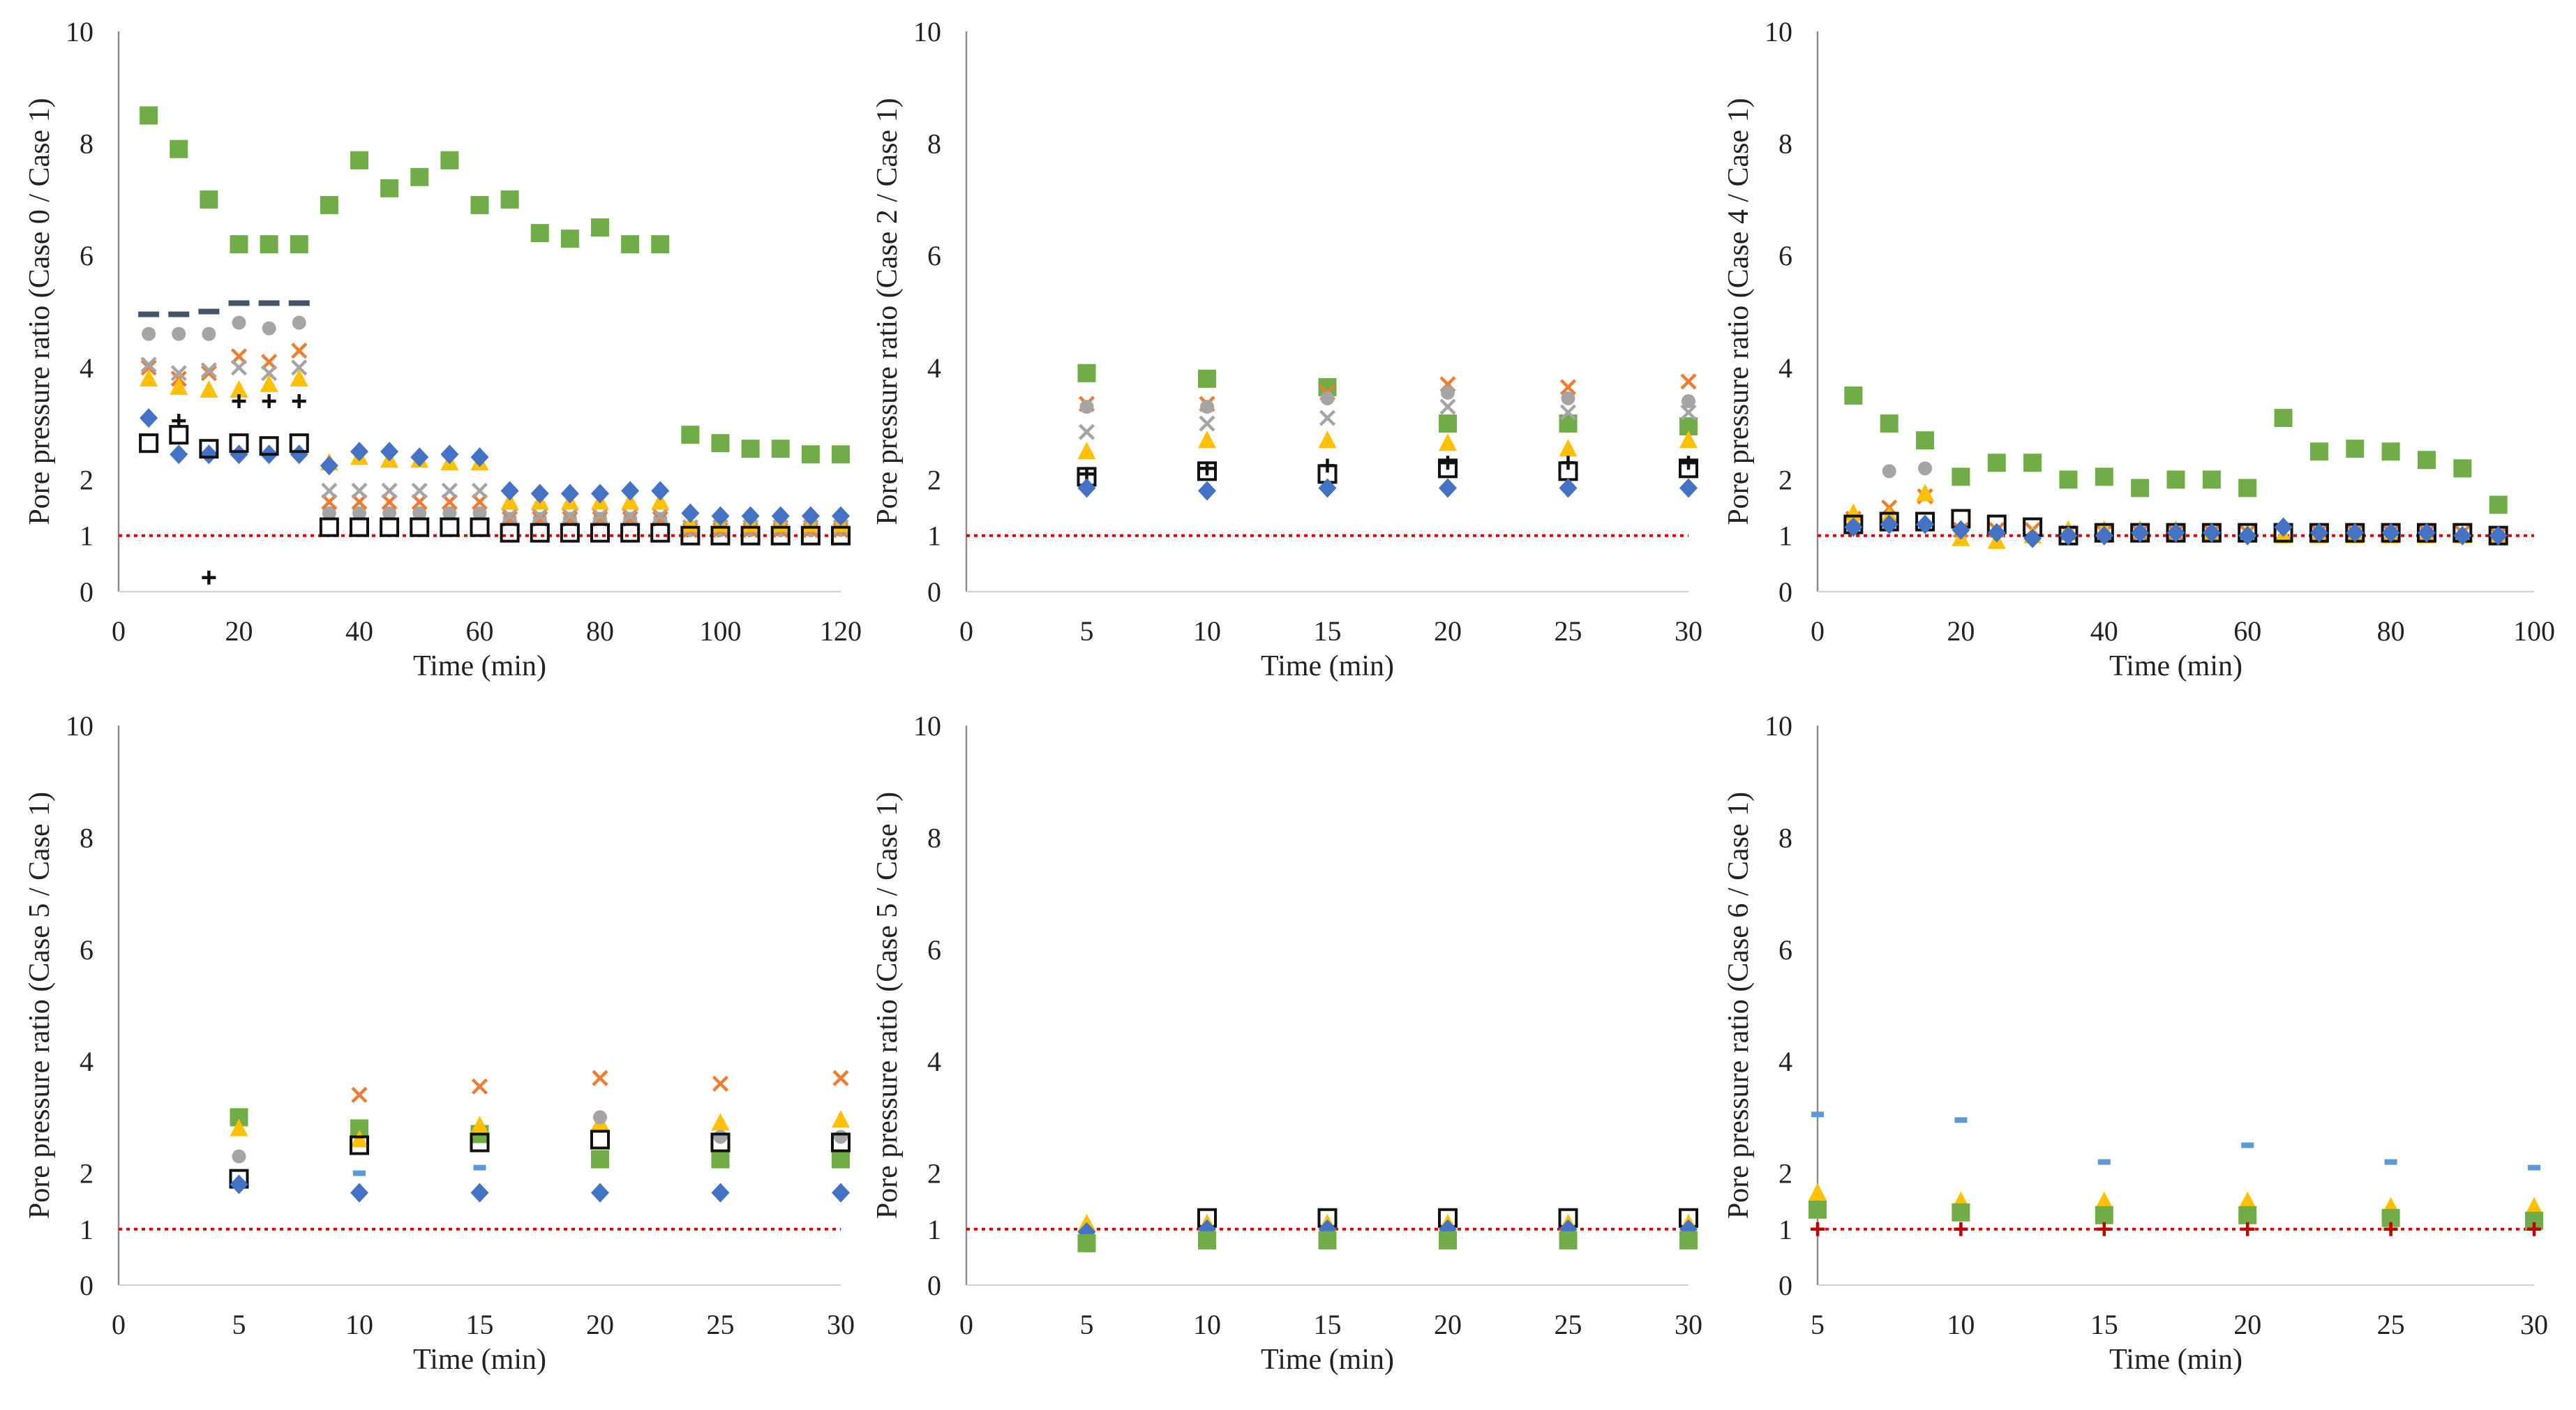  Describe the element at coordinates (1908, 470) in the screenshot. I see `series-gray_circle` at that location.